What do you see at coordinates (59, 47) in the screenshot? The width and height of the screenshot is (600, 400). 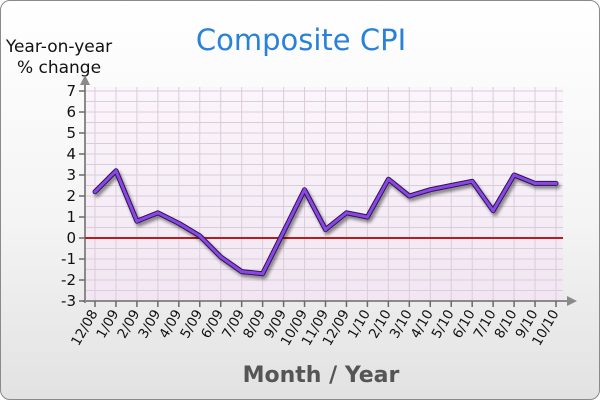 I see `y-axis-label-line-1: Year-on-year` at bounding box center [59, 47].